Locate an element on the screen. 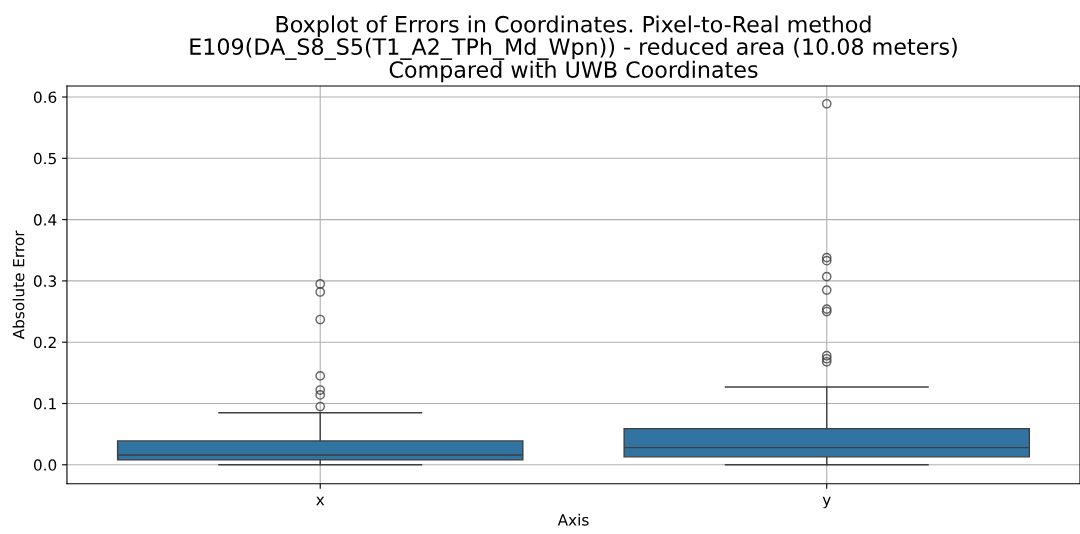  y-tick-label: 0.4 is located at coordinates (45, 220).